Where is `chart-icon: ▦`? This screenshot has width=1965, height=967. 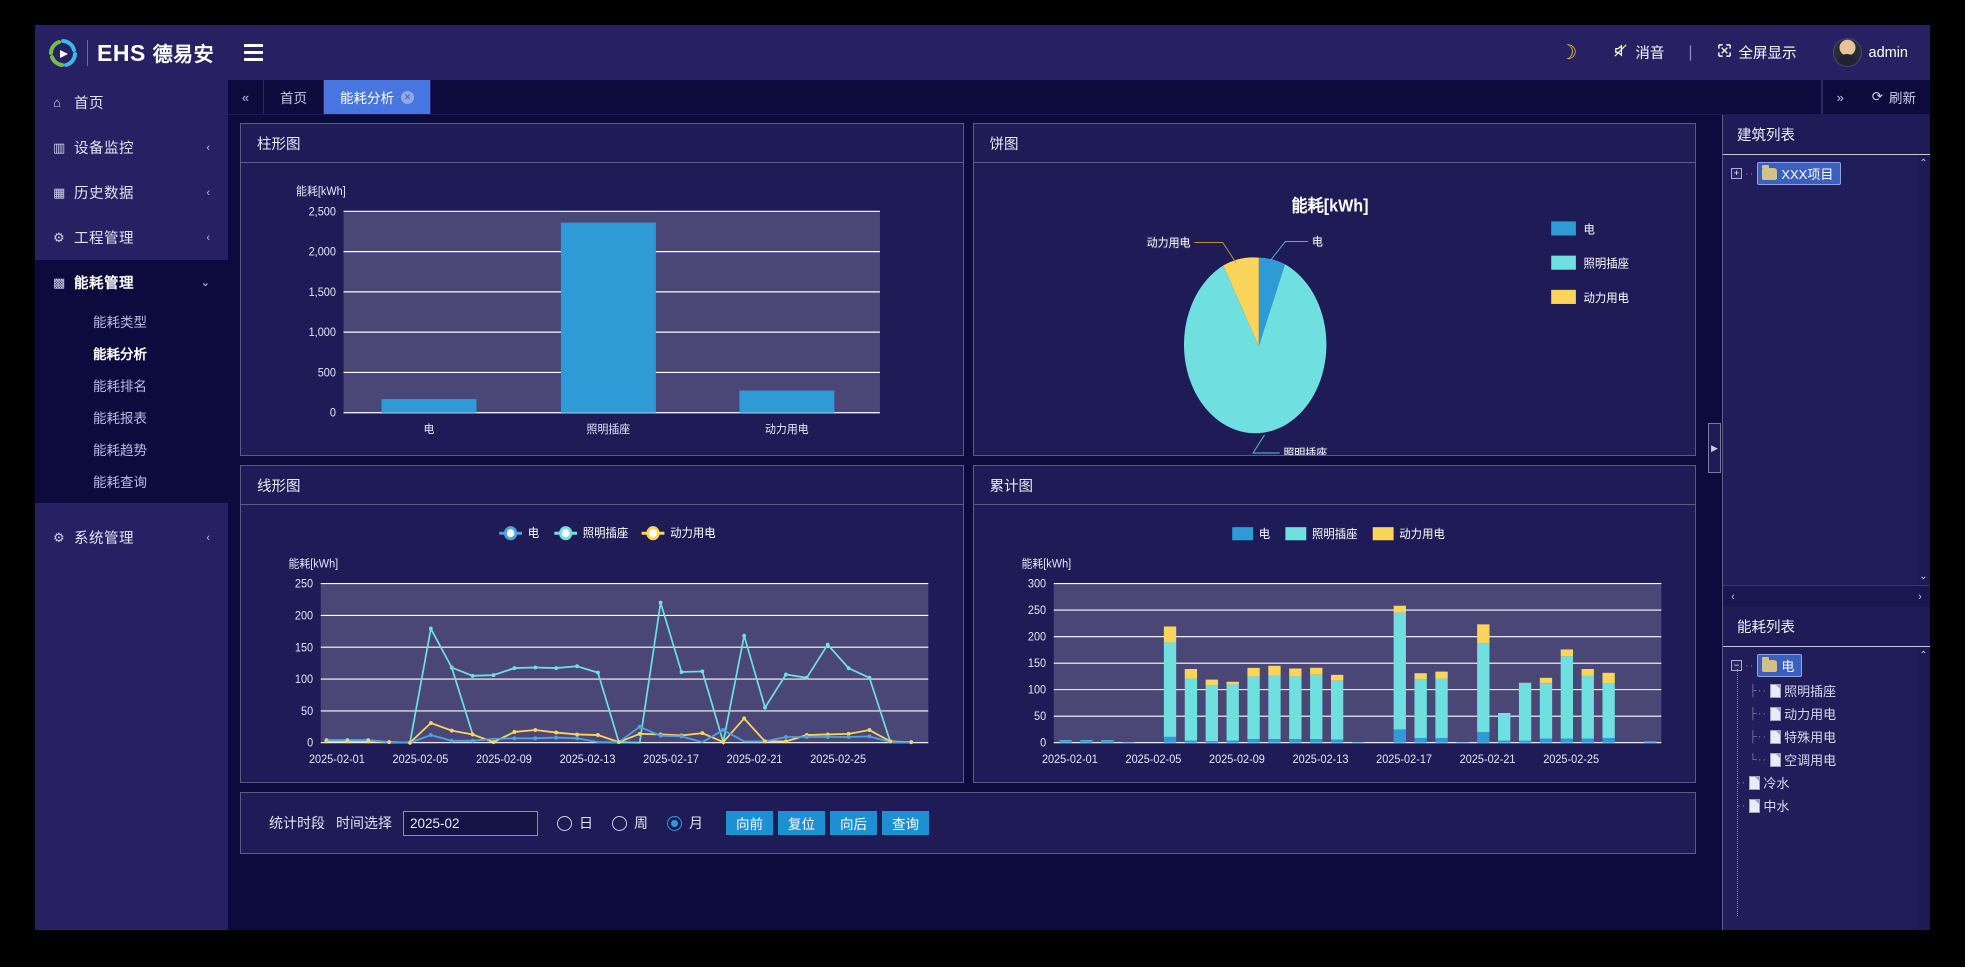 chart-icon: ▦ is located at coordinates (59, 192).